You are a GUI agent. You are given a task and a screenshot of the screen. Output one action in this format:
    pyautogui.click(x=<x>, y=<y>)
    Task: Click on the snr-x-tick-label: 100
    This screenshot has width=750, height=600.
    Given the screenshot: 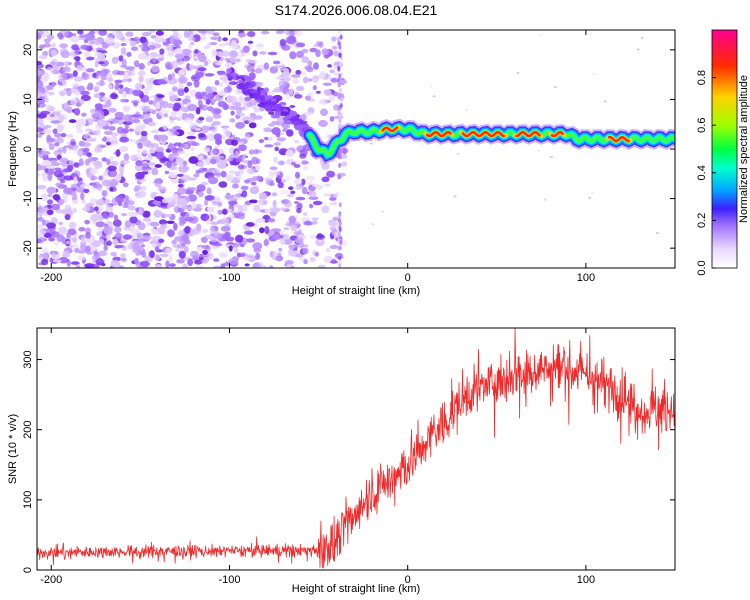 What is the action you would take?
    pyautogui.click(x=586, y=580)
    